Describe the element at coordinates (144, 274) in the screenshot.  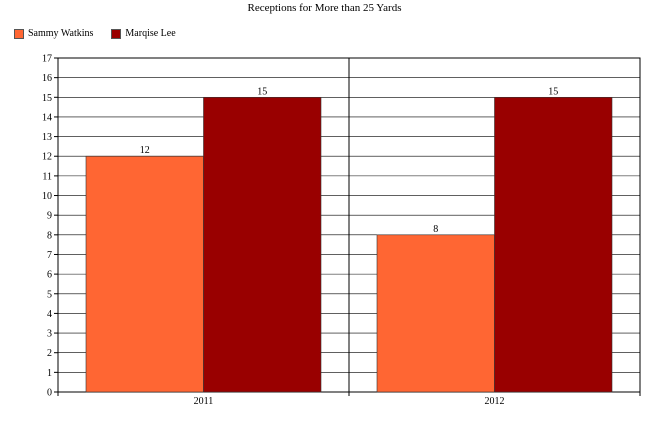
I see `bar-sammy-watkins-2011` at that location.